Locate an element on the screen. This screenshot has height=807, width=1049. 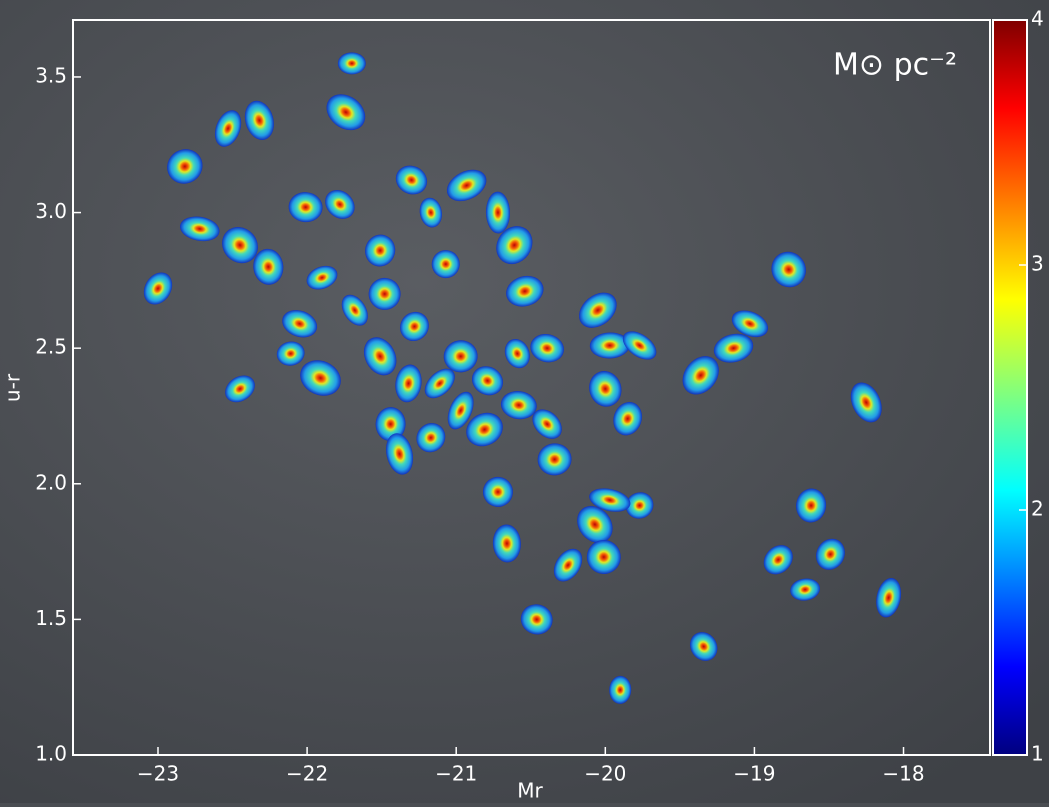
y-tick-label: 1.5 is located at coordinates (51, 618).